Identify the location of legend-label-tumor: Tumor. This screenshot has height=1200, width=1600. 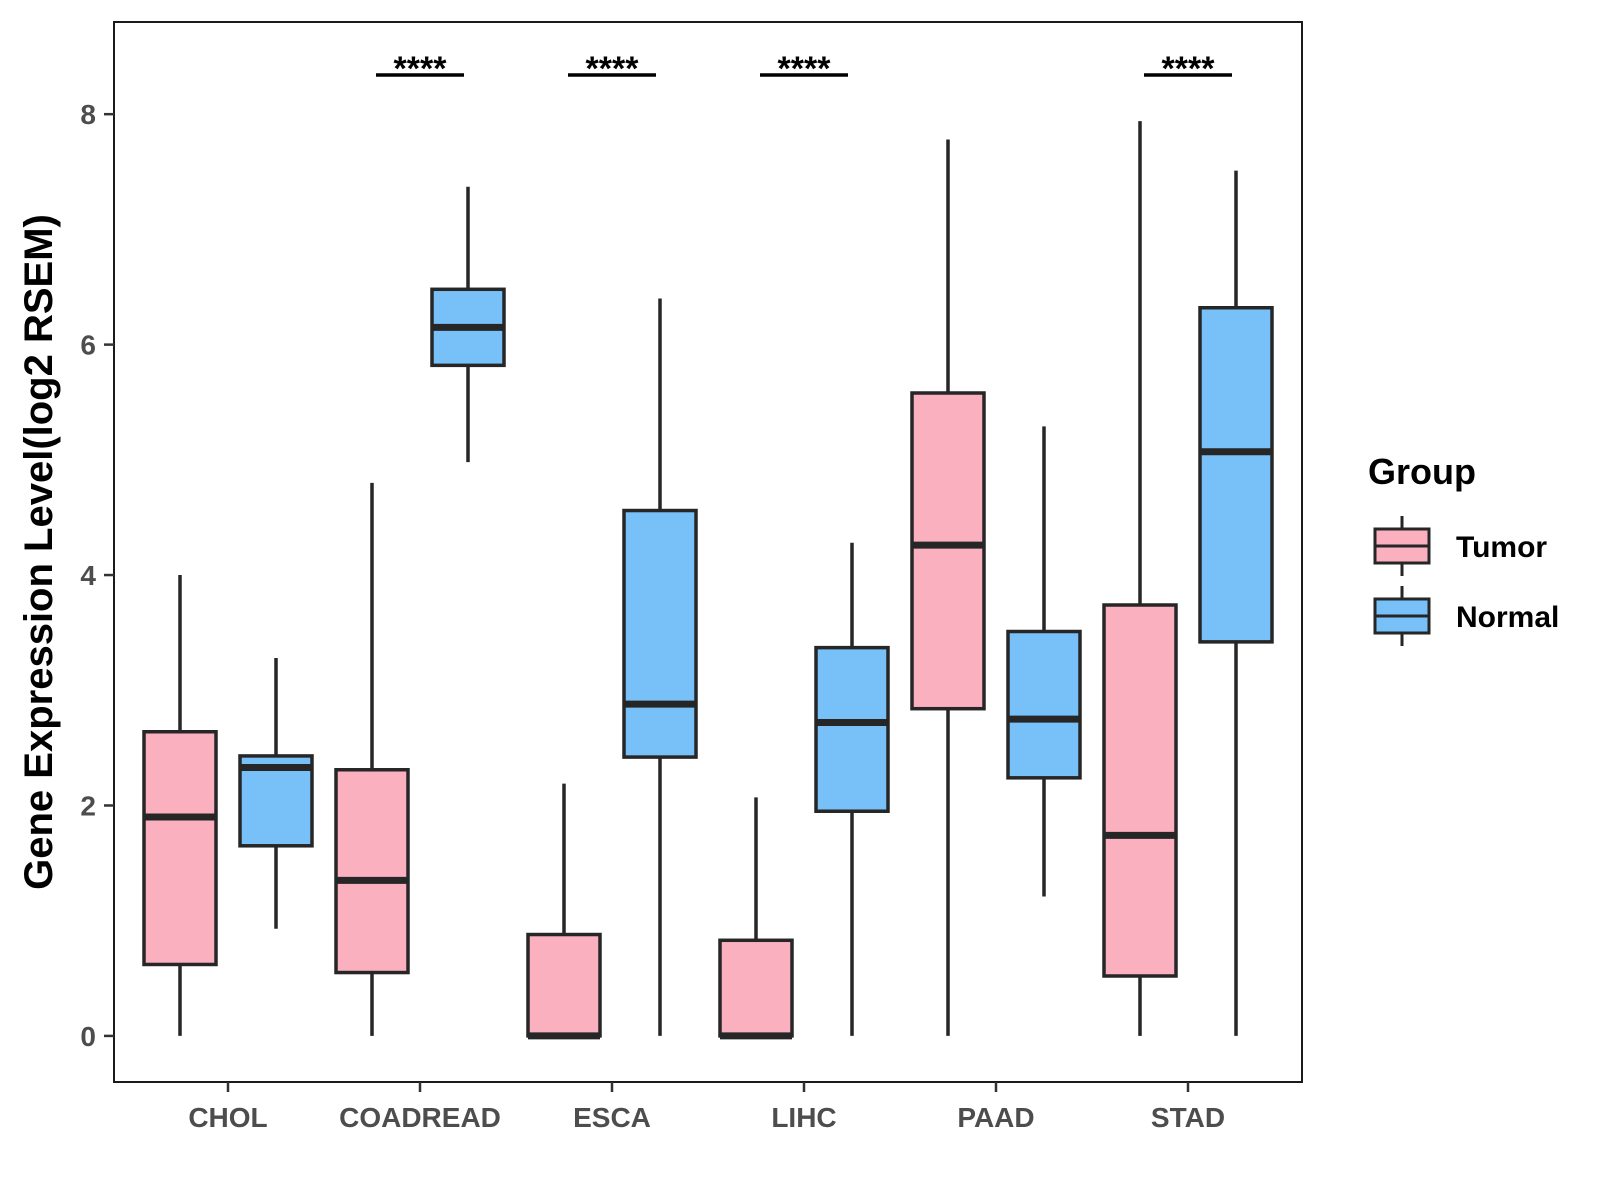
(1501, 547).